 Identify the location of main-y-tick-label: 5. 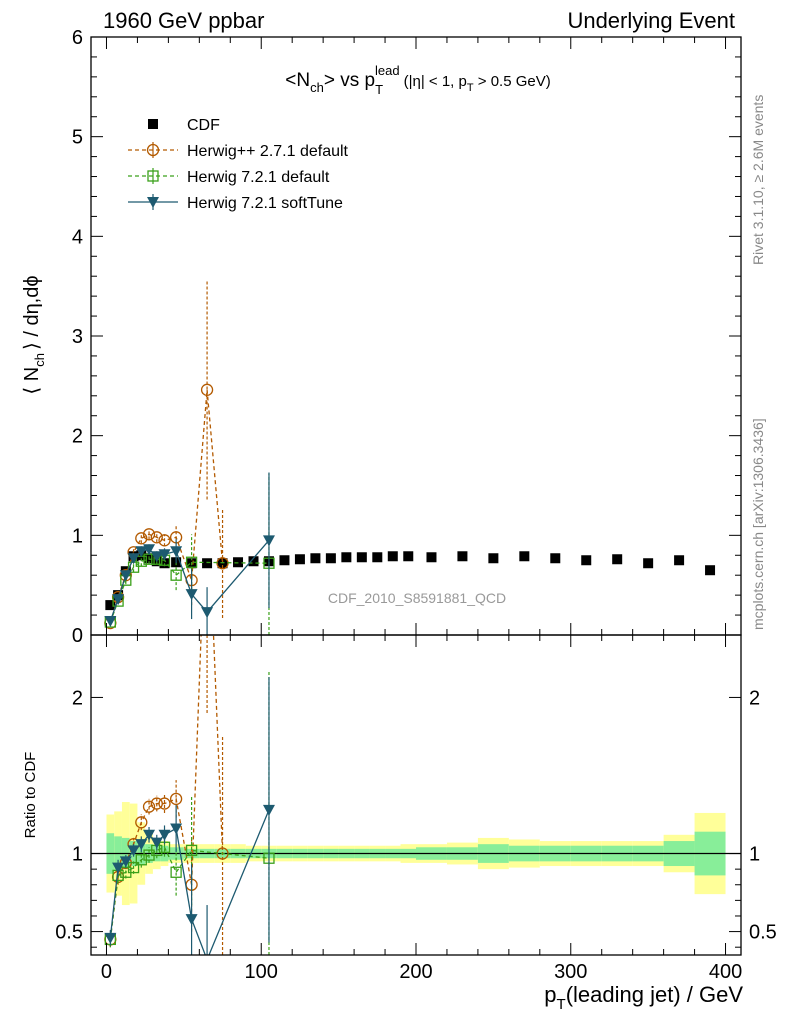
(77, 138).